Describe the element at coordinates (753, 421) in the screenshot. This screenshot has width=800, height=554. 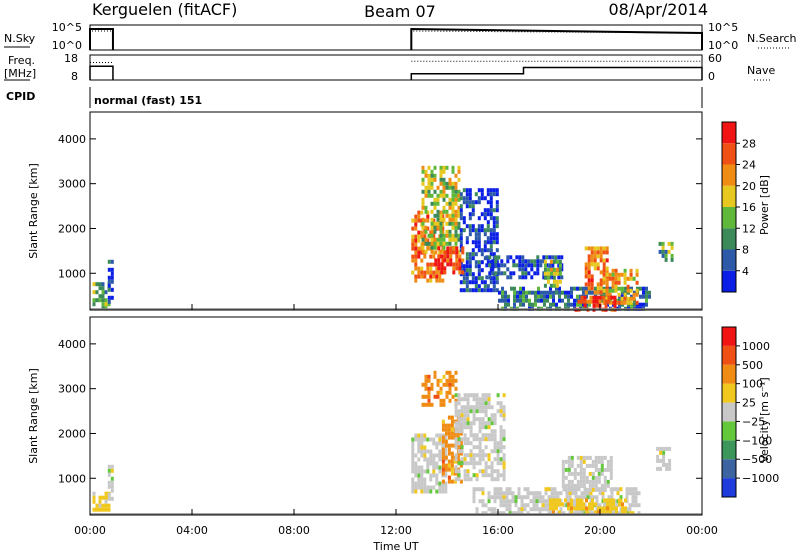
I see `velocity-cbar-label-3: −25` at that location.